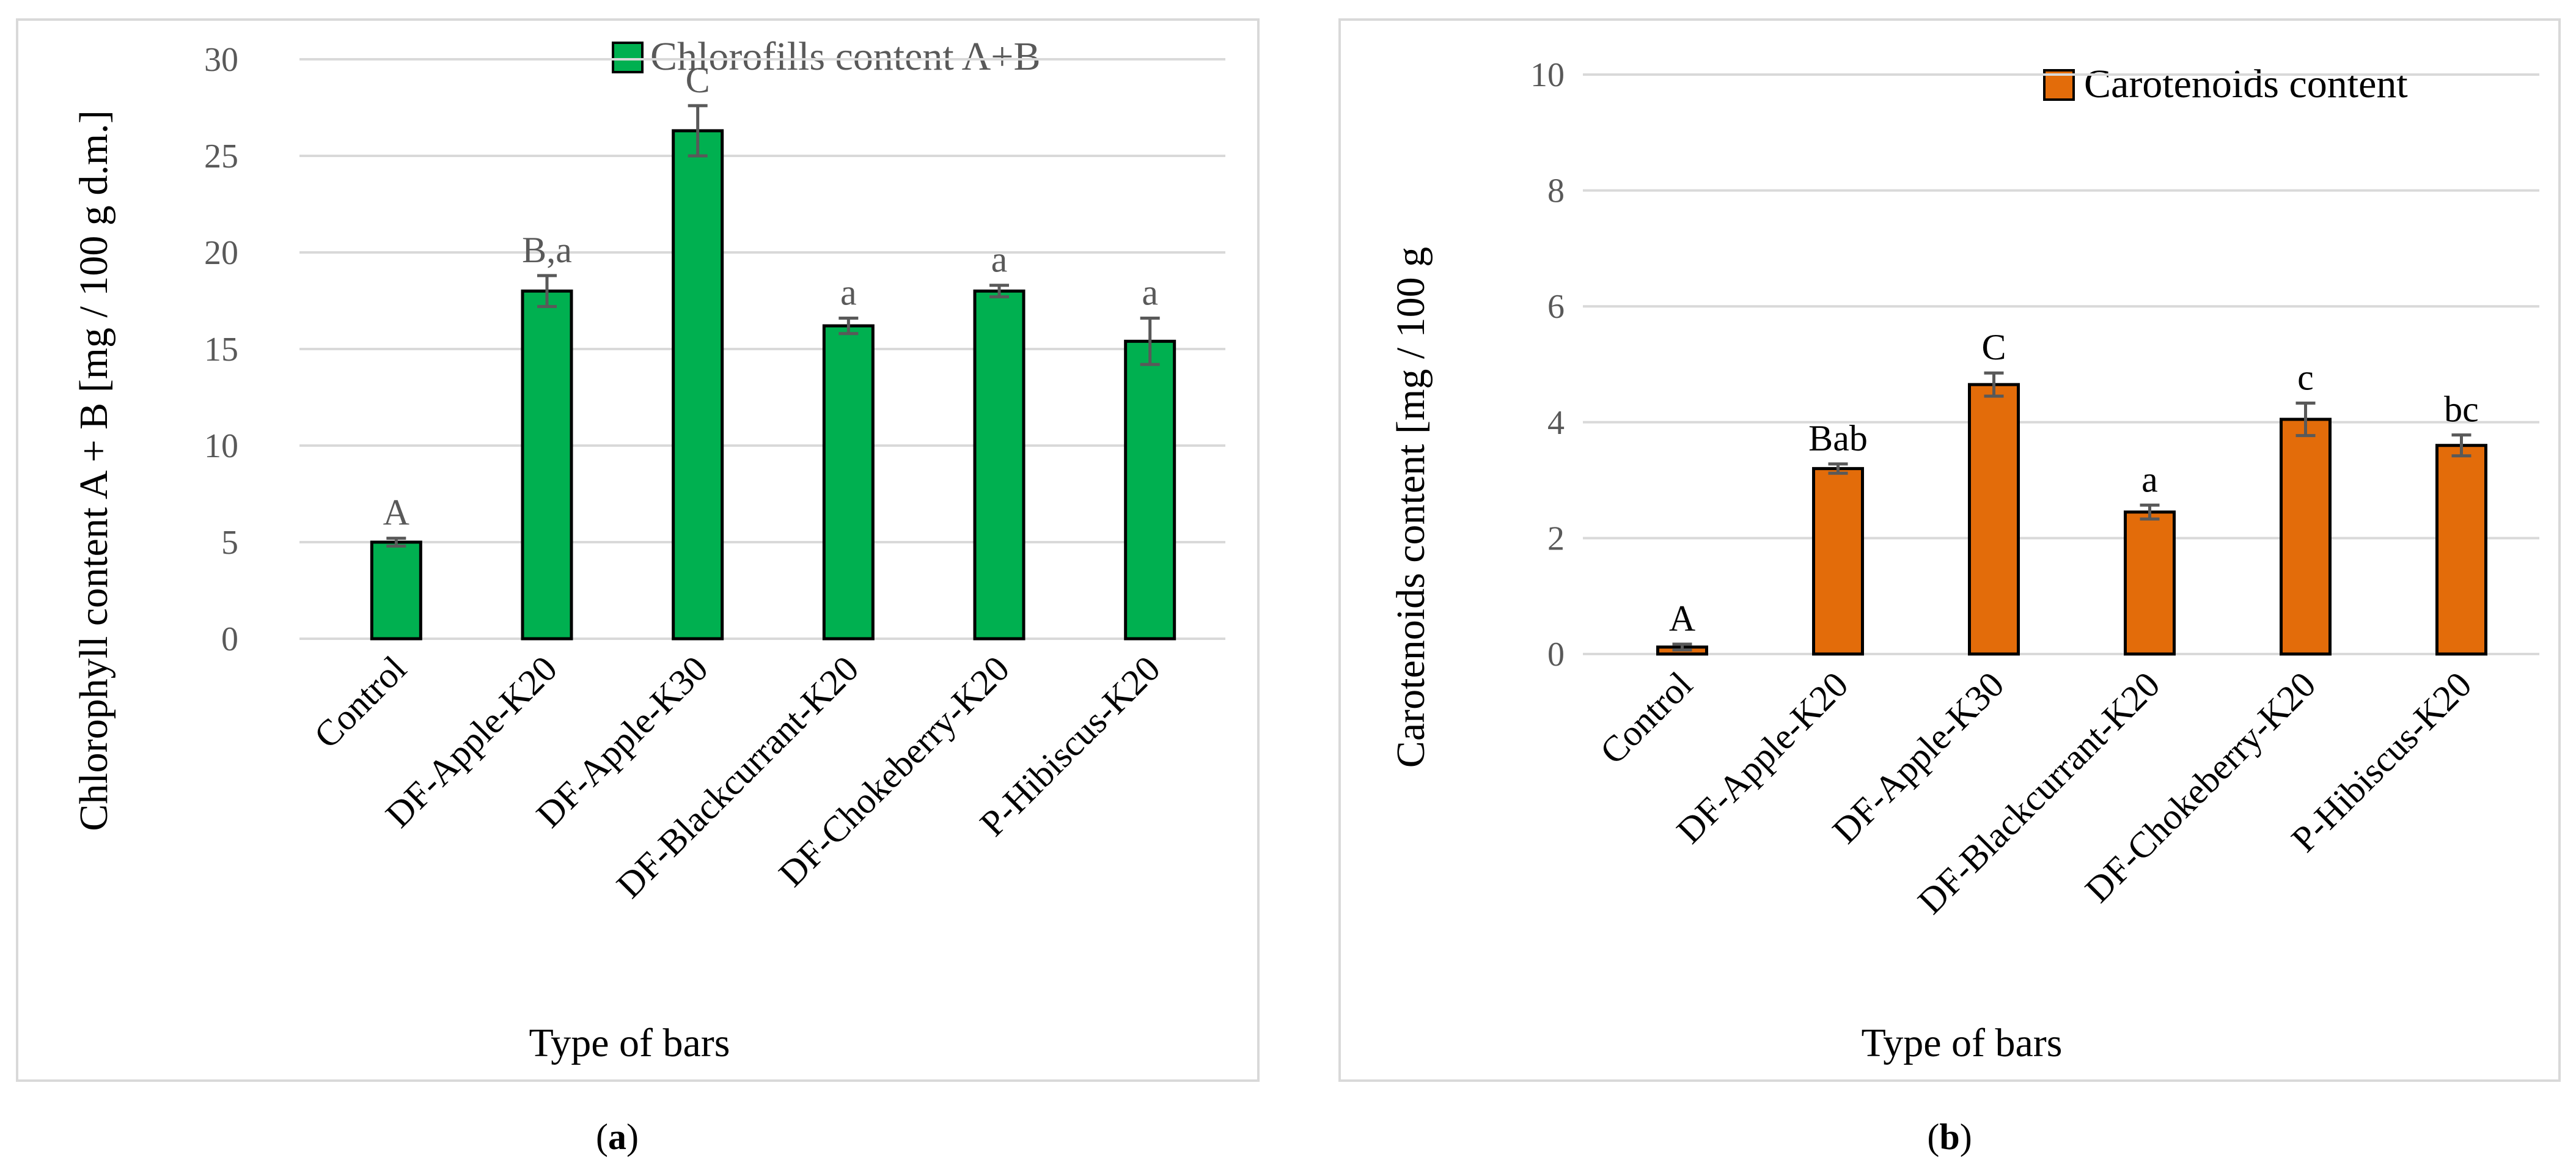 The height and width of the screenshot is (1176, 2576). I want to click on caption-b-letter: b, so click(1949, 1137).